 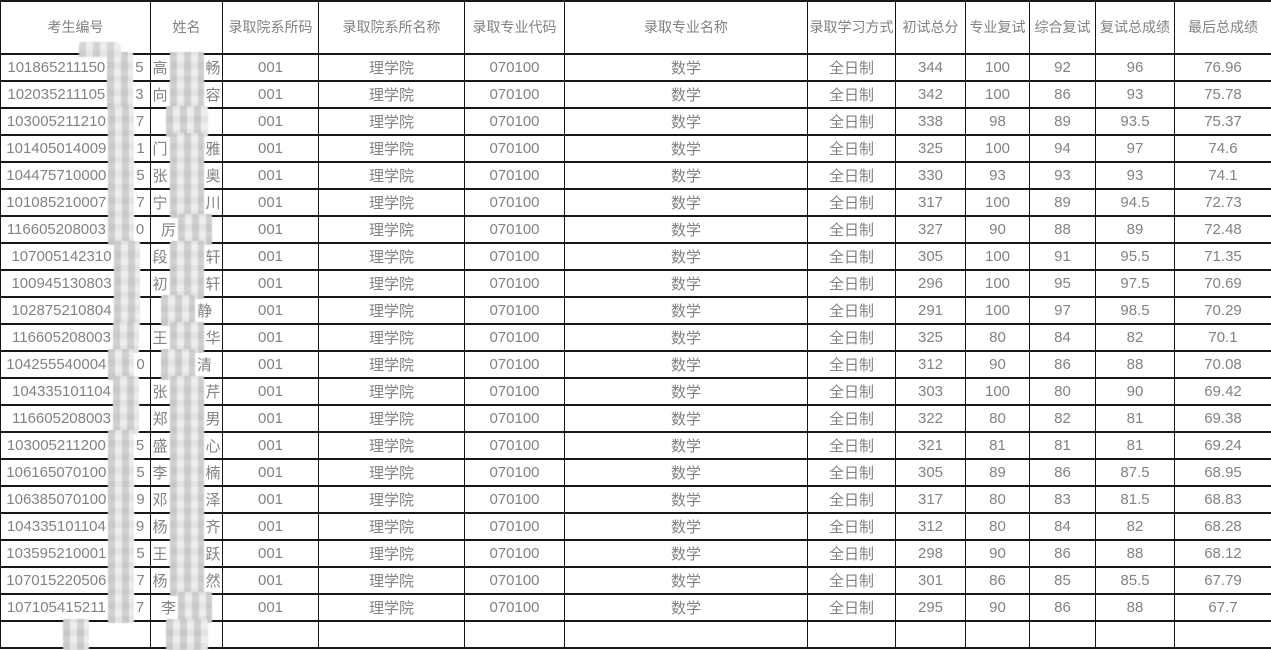 What do you see at coordinates (998, 175) in the screenshot?
I see `cell-major-retest: 93` at bounding box center [998, 175].